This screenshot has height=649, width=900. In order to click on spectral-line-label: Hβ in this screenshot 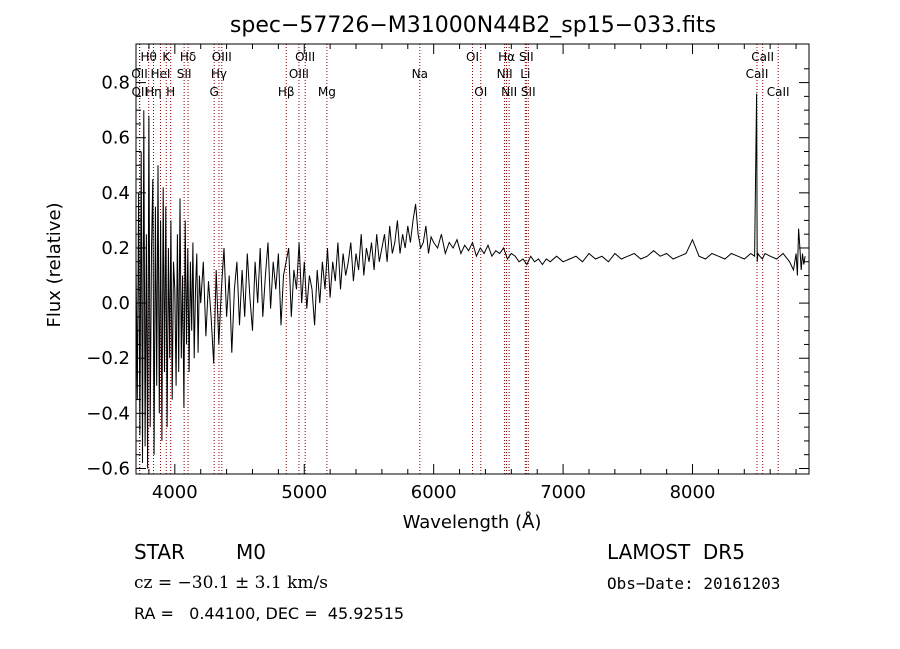, I will do `click(286, 92)`.